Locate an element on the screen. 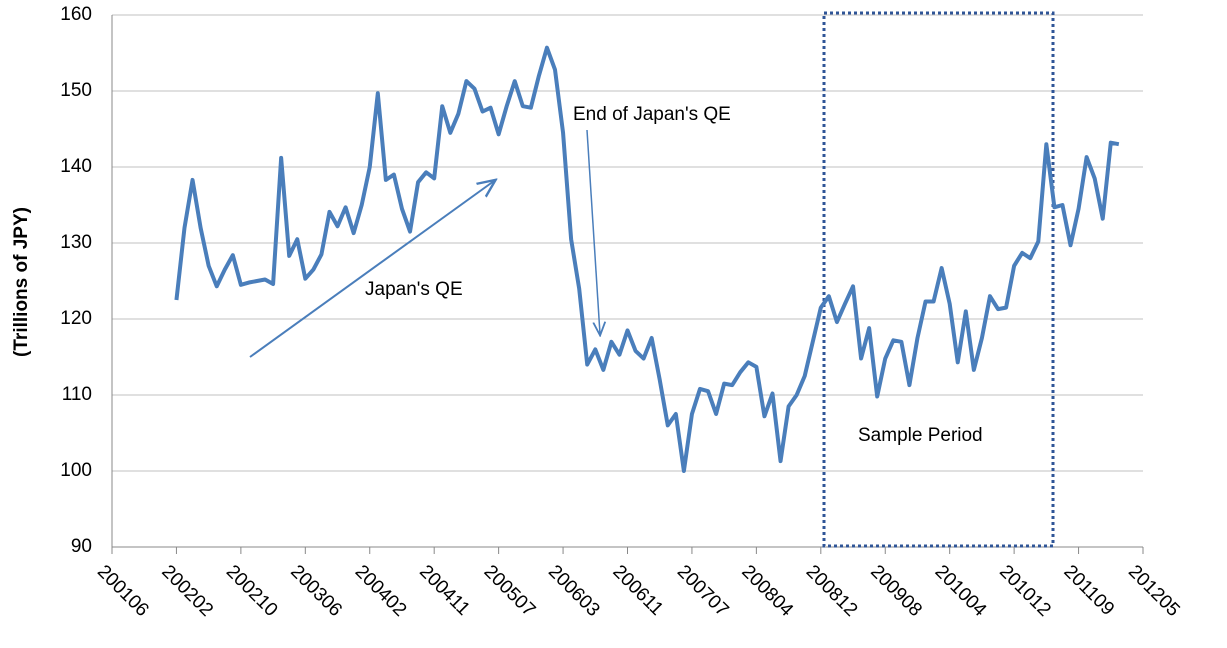  x-tick-label: 200507 is located at coordinates (510, 591).